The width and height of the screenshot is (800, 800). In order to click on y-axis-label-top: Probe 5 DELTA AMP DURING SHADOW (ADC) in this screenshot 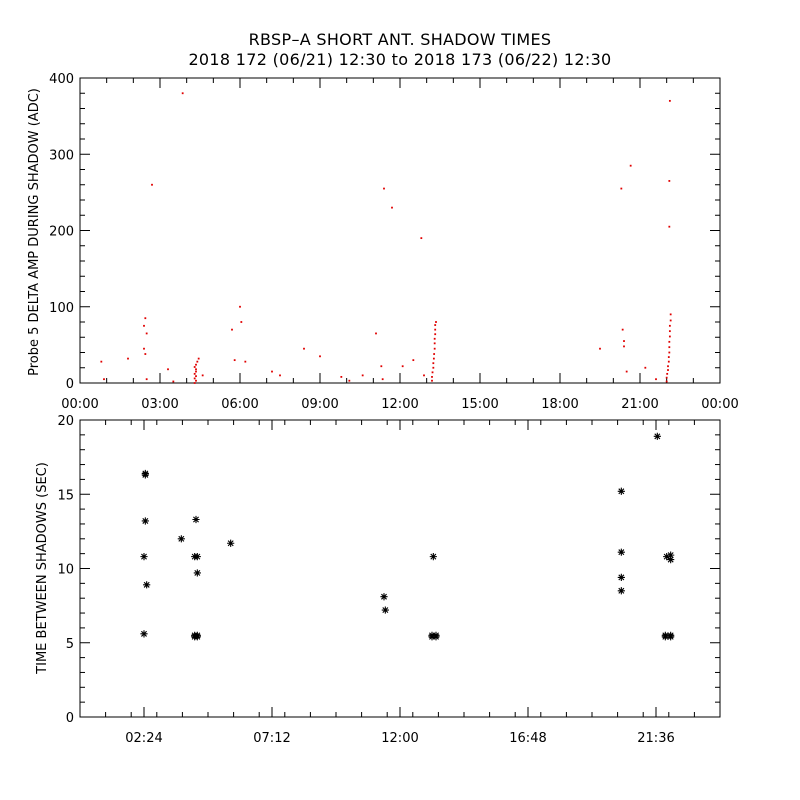, I will do `click(34, 232)`.